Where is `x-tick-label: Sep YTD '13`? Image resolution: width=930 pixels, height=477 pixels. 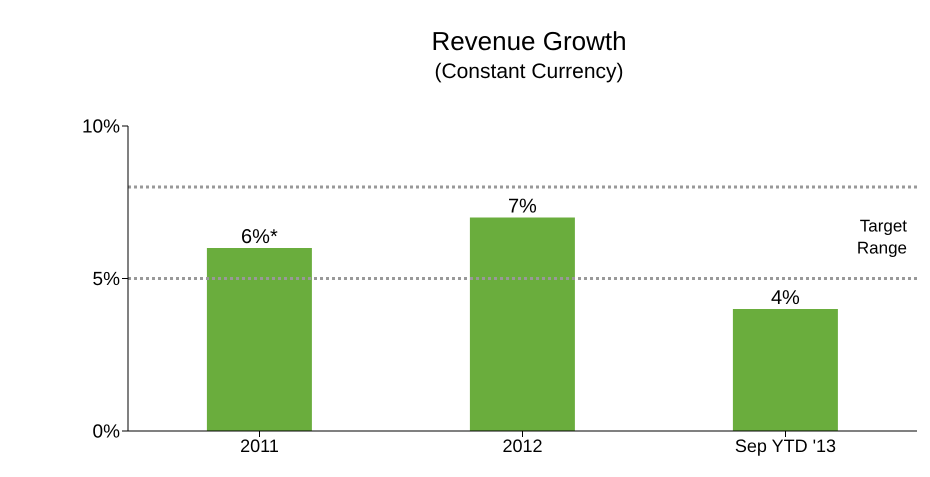 x-tick-label: Sep YTD '13 is located at coordinates (785, 446).